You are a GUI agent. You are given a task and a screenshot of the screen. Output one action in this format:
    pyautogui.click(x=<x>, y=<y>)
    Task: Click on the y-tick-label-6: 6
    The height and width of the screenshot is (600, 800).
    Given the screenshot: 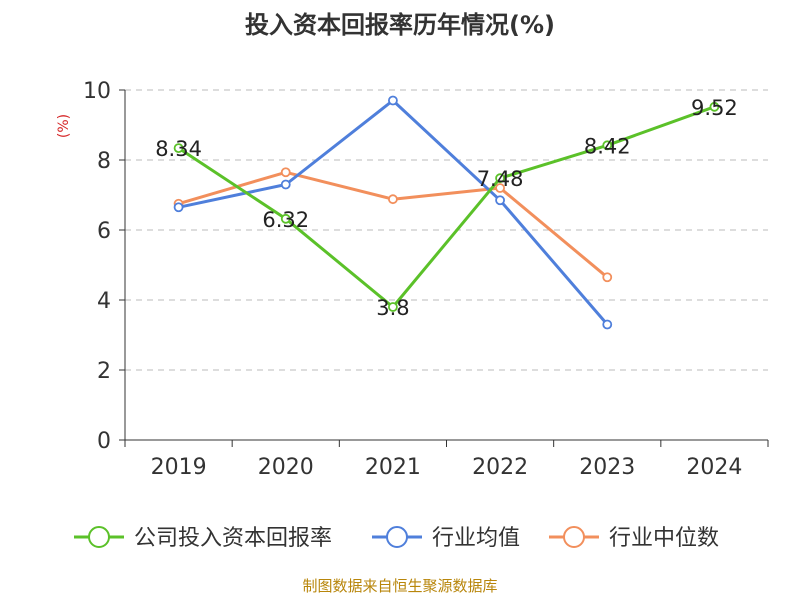 What is the action you would take?
    pyautogui.click(x=104, y=231)
    